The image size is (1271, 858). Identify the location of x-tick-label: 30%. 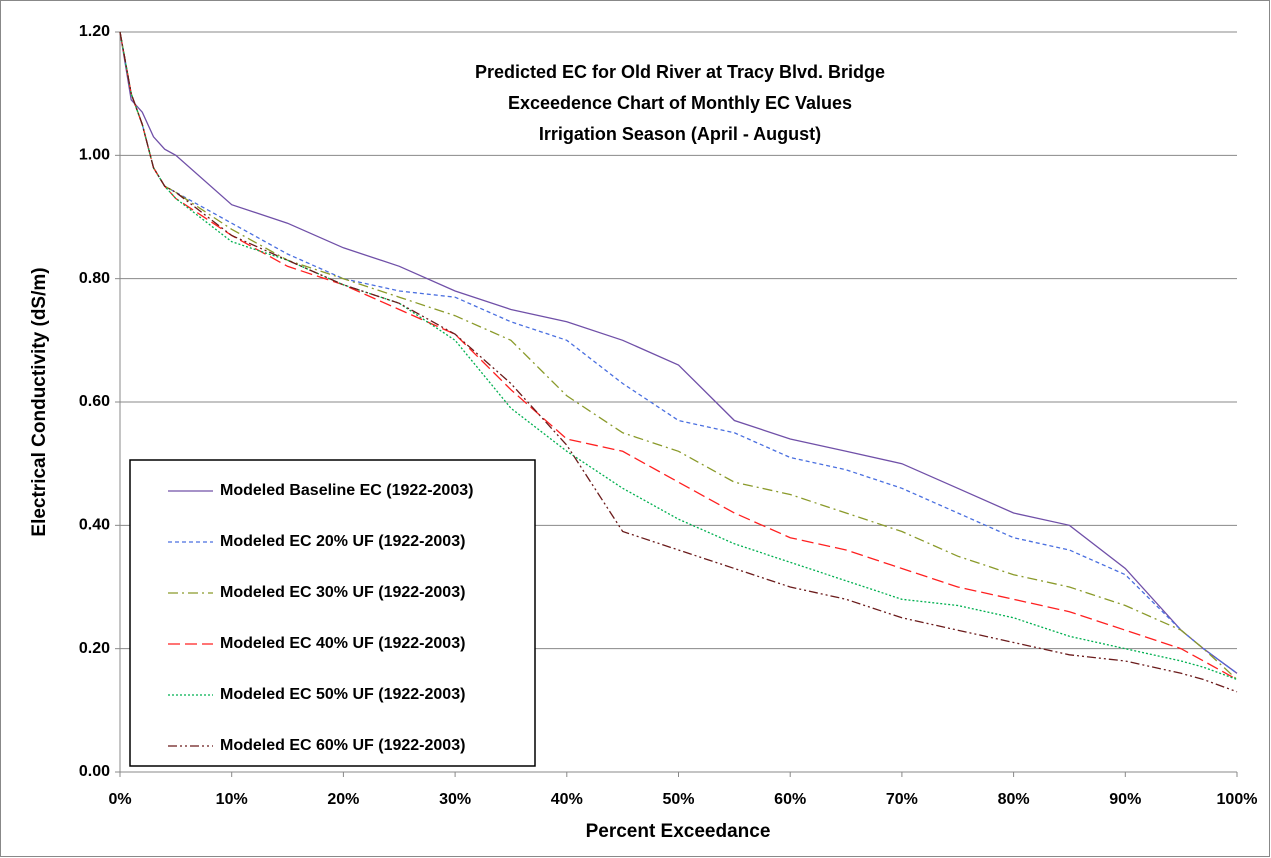
(455, 799).